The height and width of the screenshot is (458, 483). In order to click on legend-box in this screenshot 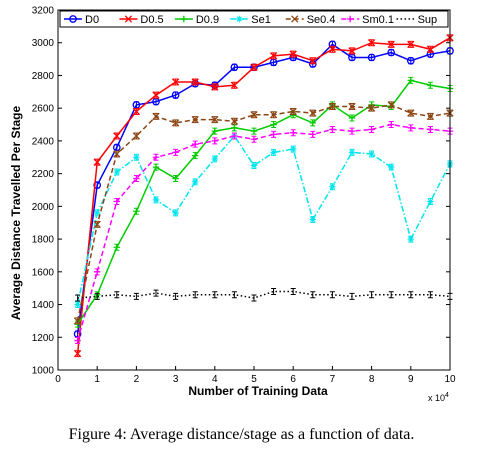, I will do `click(254, 19)`.